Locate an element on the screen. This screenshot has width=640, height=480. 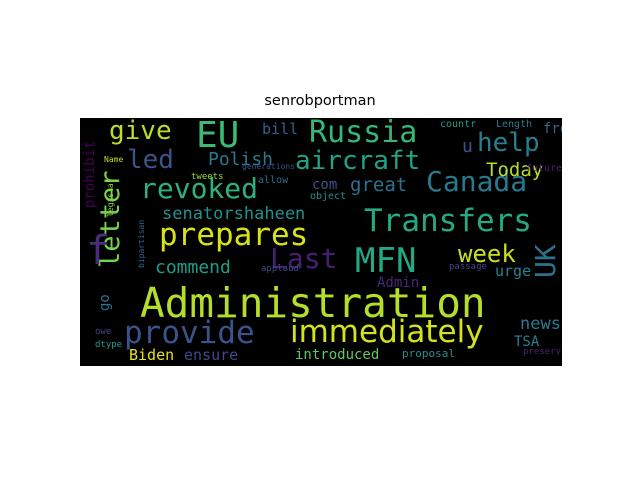
word-cloud-word: Transfers is located at coordinates (448, 221).